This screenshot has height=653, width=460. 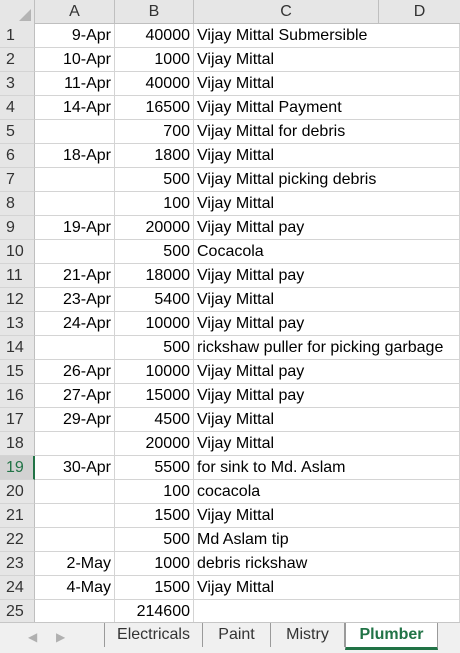 I want to click on row-header: 25, so click(x=17, y=612).